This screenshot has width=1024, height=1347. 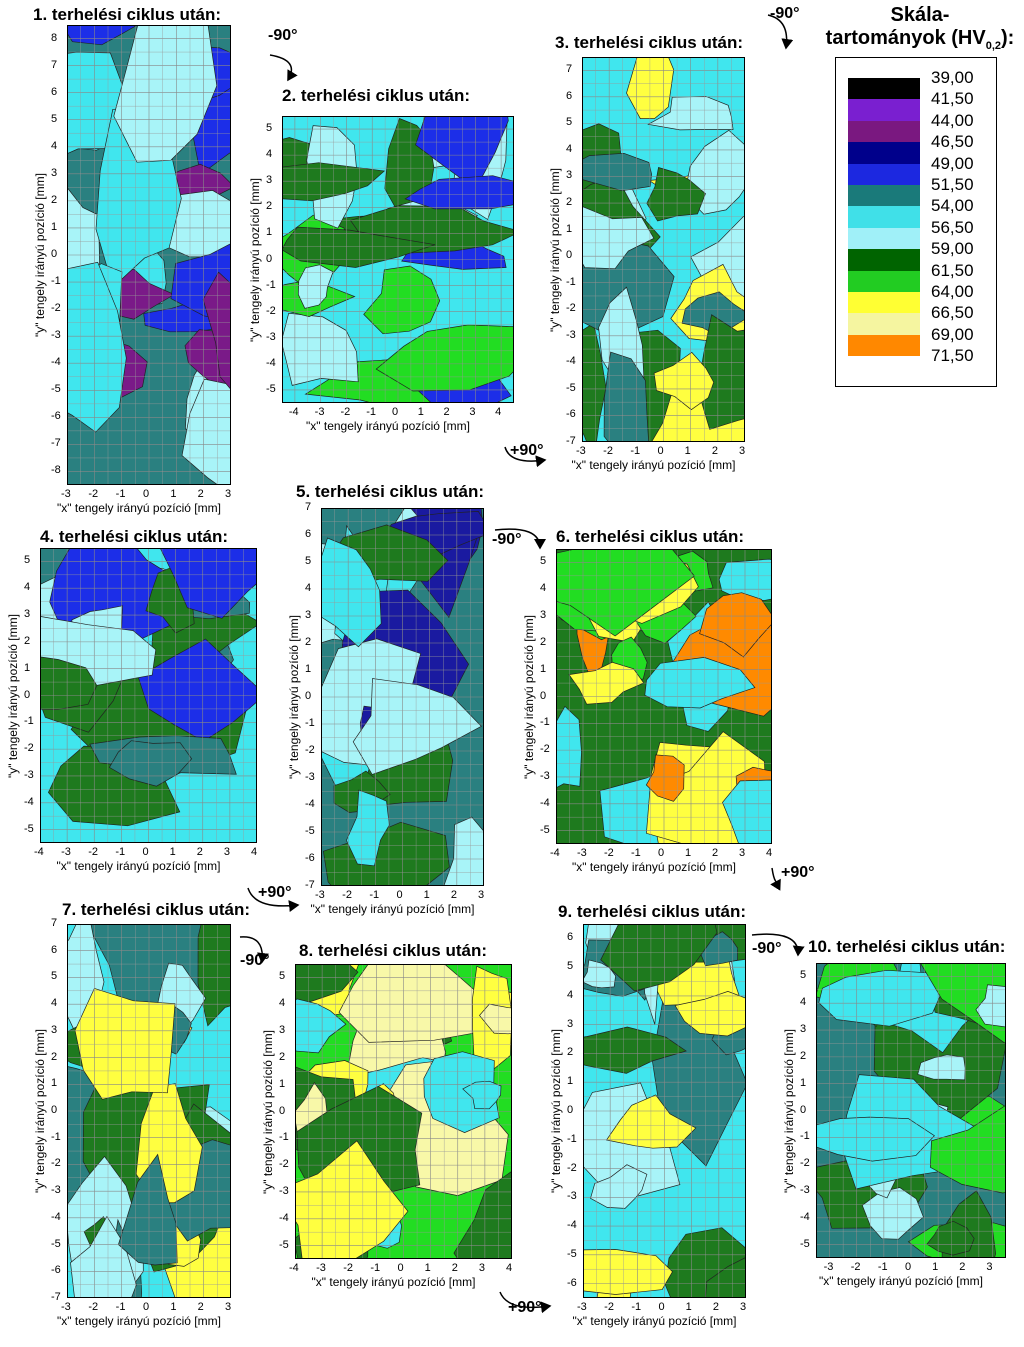 What do you see at coordinates (952, 163) in the screenshot?
I see `legend-value: 49,00` at bounding box center [952, 163].